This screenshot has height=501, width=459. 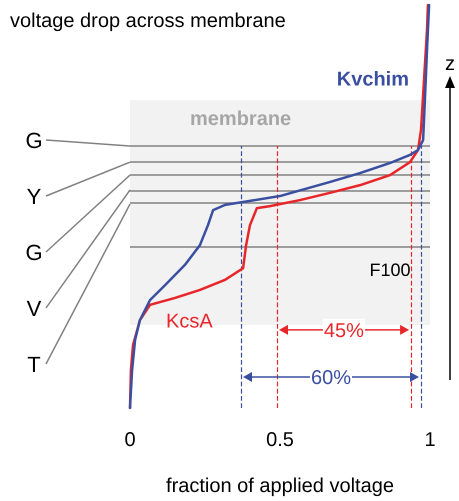 I want to click on annotation: 45%, so click(x=344, y=331).